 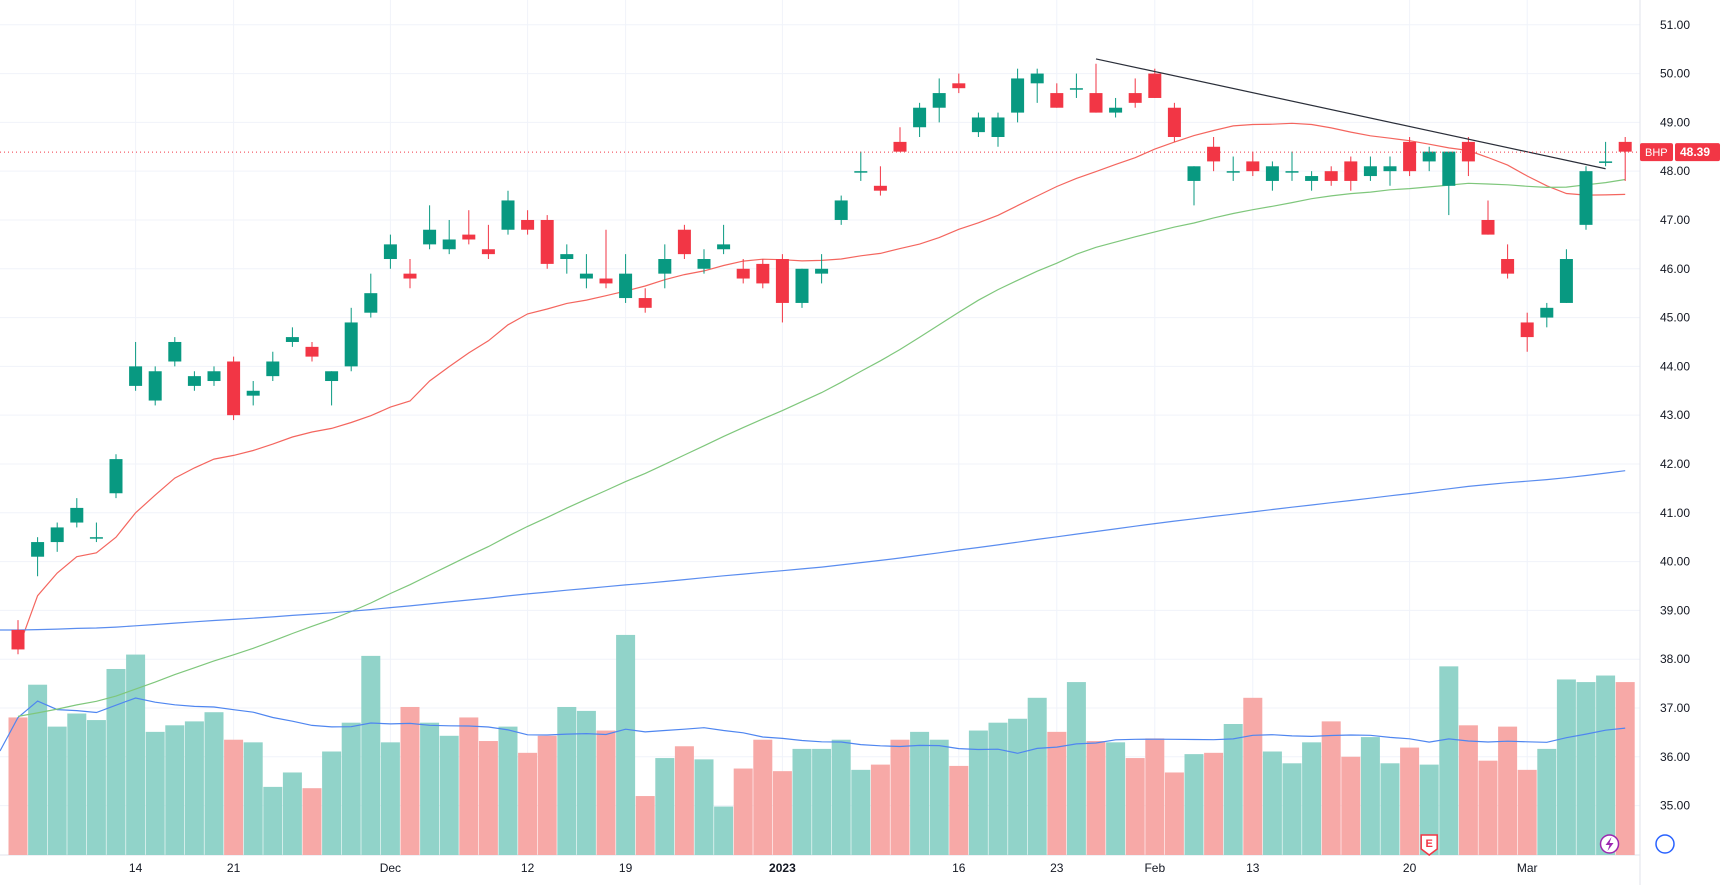 I want to click on earnings-icon: E, so click(x=1429, y=845).